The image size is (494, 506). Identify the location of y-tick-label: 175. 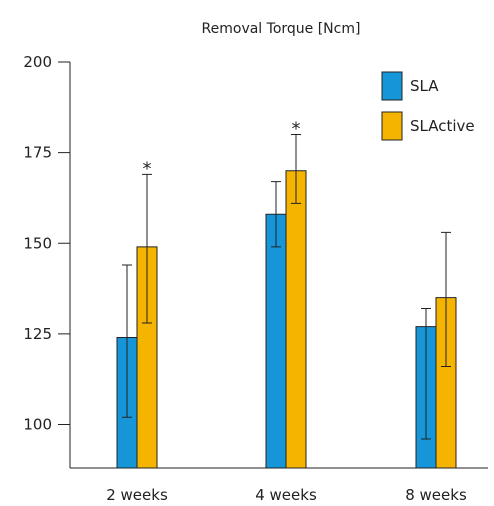
(37, 153).